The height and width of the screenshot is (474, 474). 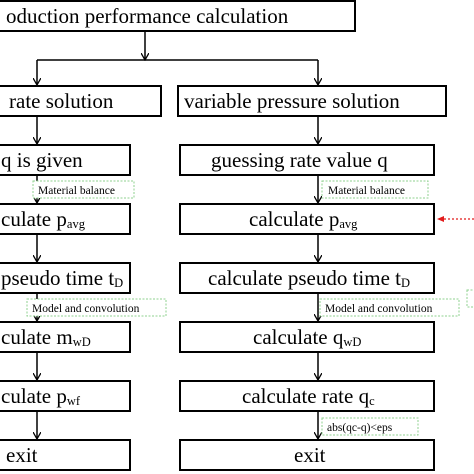 I want to click on left-step2-box, so click(x=65, y=219).